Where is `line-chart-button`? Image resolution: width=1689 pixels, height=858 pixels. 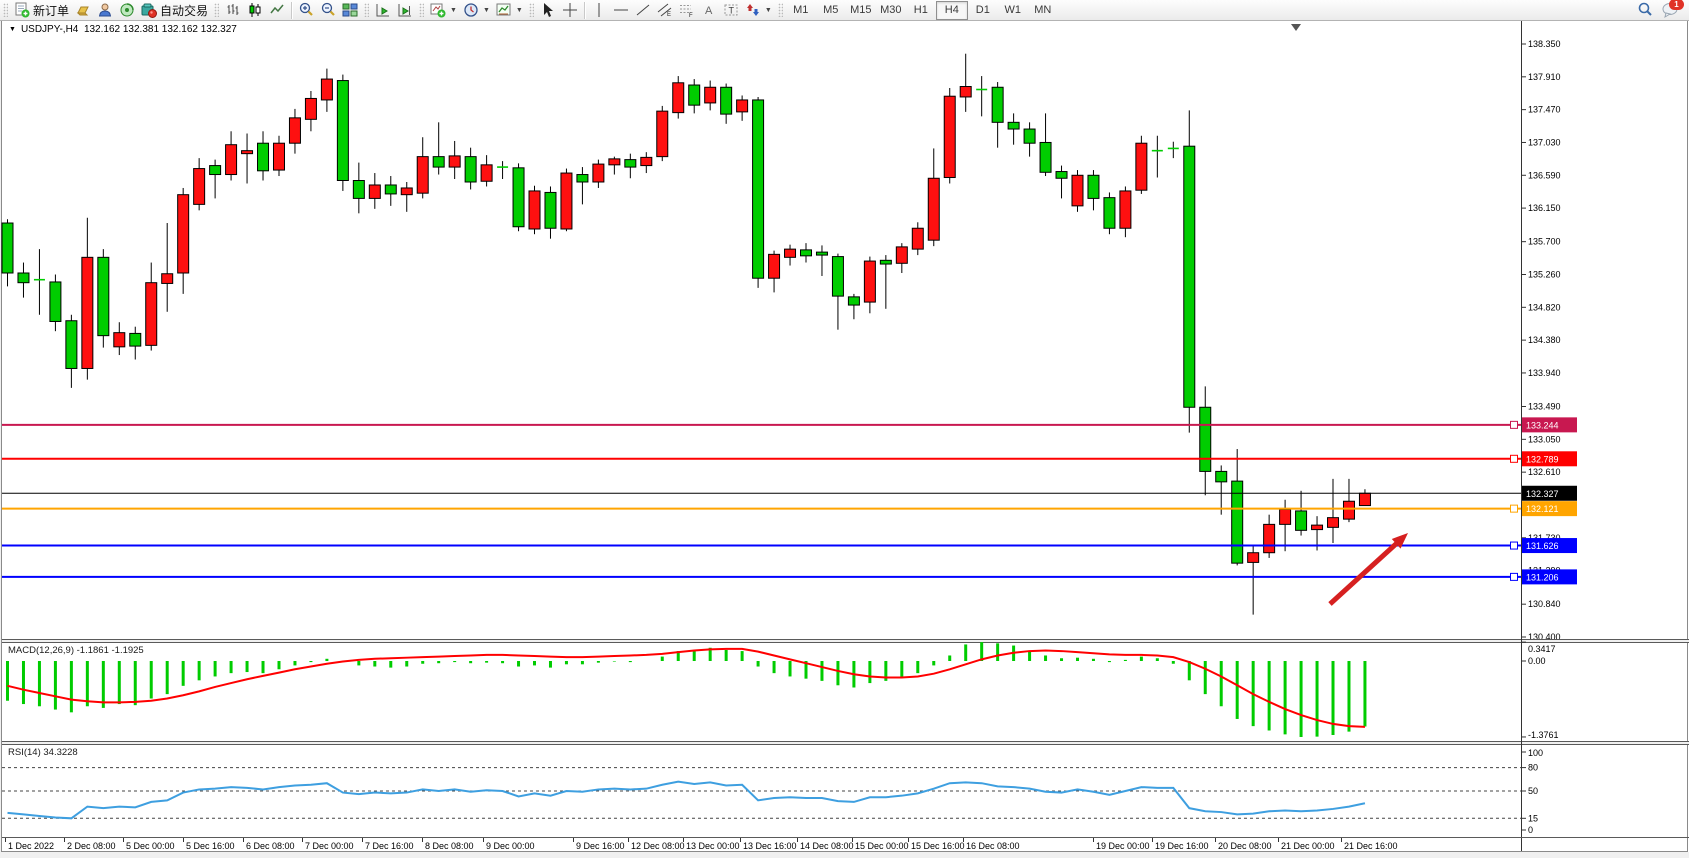
line-chart-button is located at coordinates (277, 10).